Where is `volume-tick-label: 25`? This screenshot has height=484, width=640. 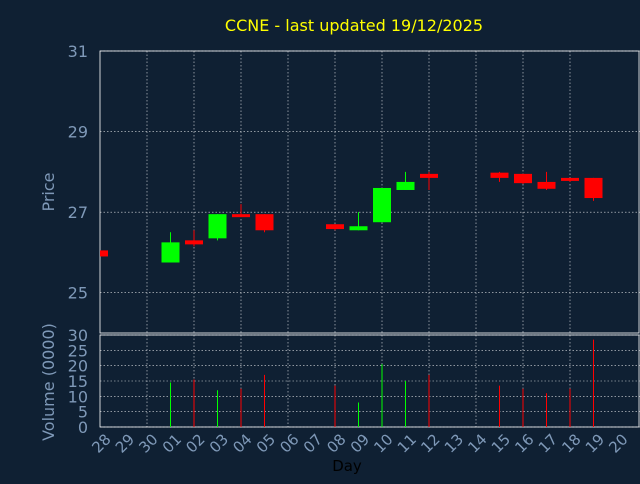 volume-tick-label: 25 is located at coordinates (78, 350).